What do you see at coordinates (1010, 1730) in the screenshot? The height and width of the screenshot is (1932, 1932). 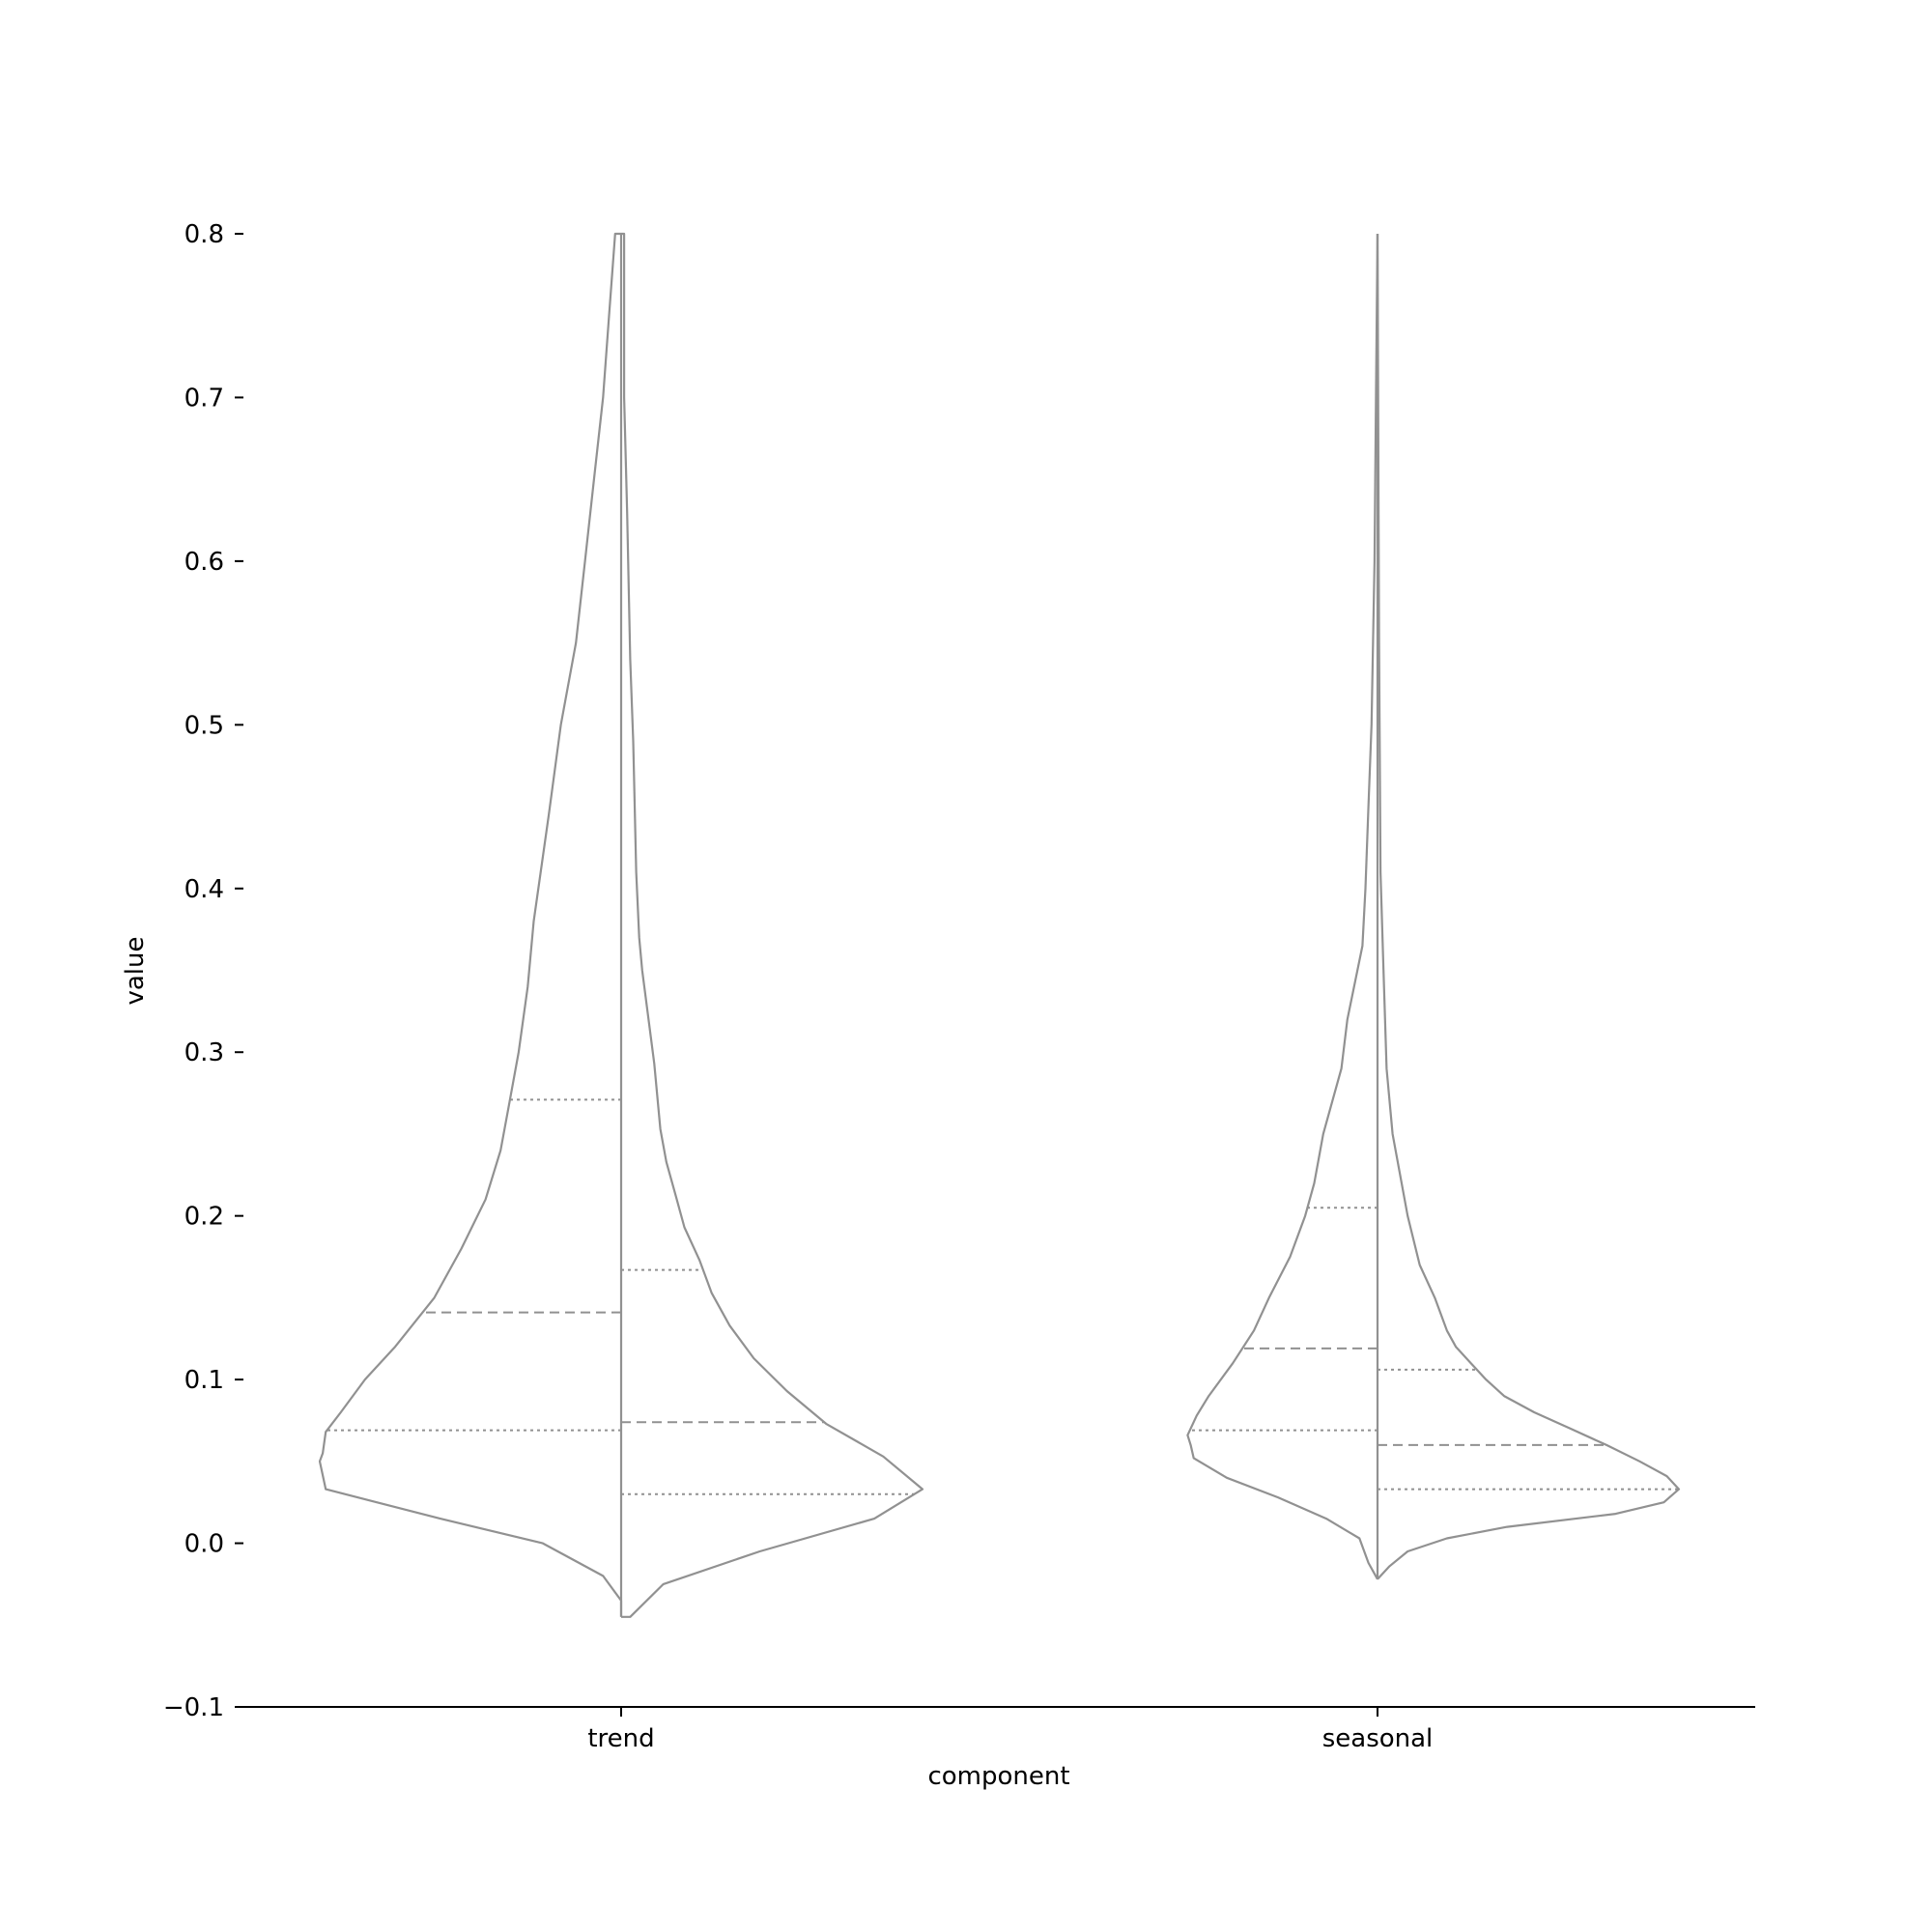 I see `x-axis: trend seasonal` at bounding box center [1010, 1730].